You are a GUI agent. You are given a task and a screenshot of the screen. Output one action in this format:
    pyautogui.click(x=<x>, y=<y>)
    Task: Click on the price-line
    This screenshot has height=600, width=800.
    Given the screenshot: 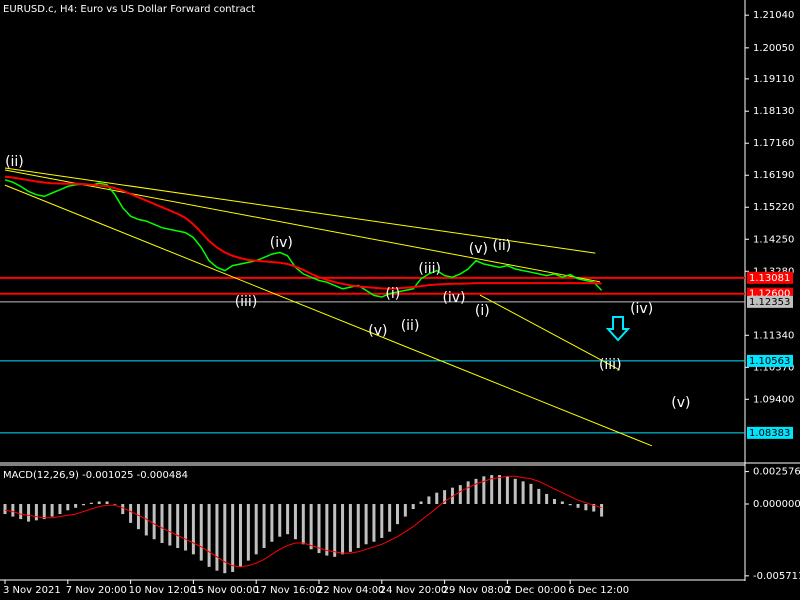 What is the action you would take?
    pyautogui.click(x=303, y=238)
    